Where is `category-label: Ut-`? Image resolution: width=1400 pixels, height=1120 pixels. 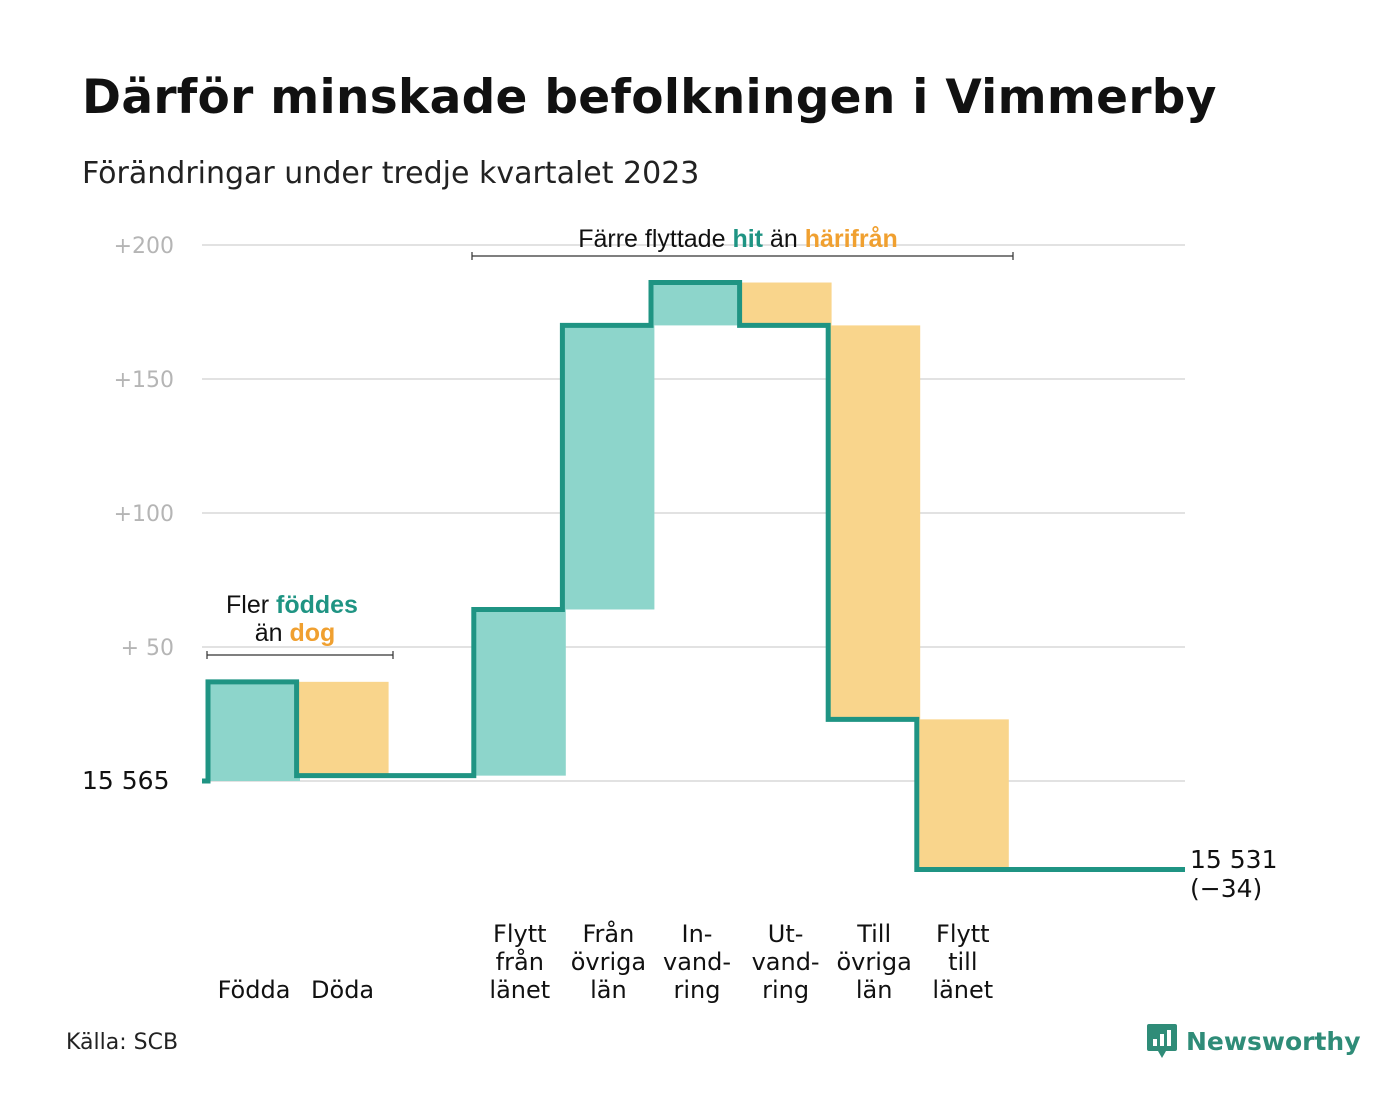
category-label: Ut- is located at coordinates (786, 934).